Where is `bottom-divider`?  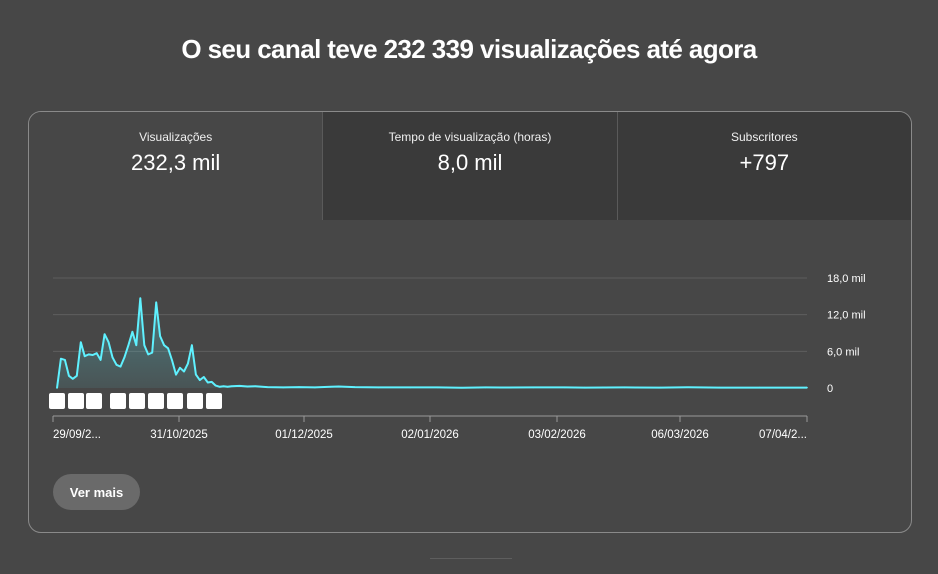 bottom-divider is located at coordinates (471, 558).